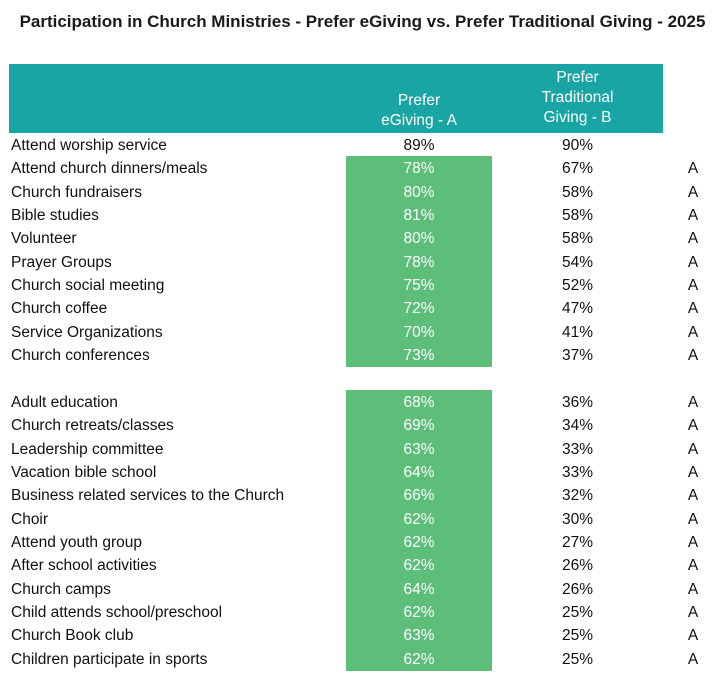  What do you see at coordinates (577, 356) in the screenshot?
I see `value-traditional: 37%` at bounding box center [577, 356].